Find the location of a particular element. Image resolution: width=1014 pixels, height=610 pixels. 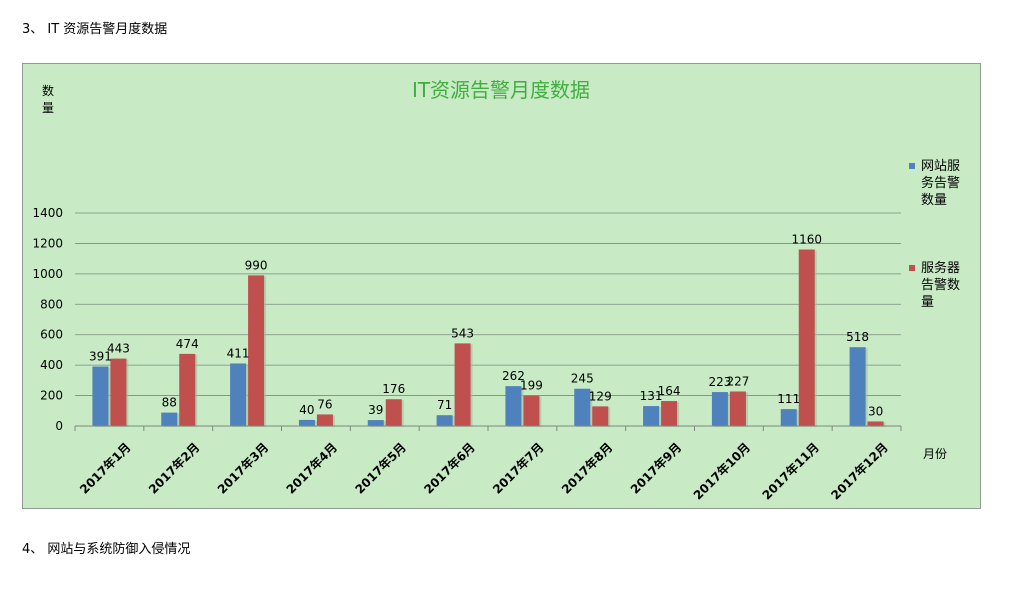

data-label: 262 is located at coordinates (513, 376).